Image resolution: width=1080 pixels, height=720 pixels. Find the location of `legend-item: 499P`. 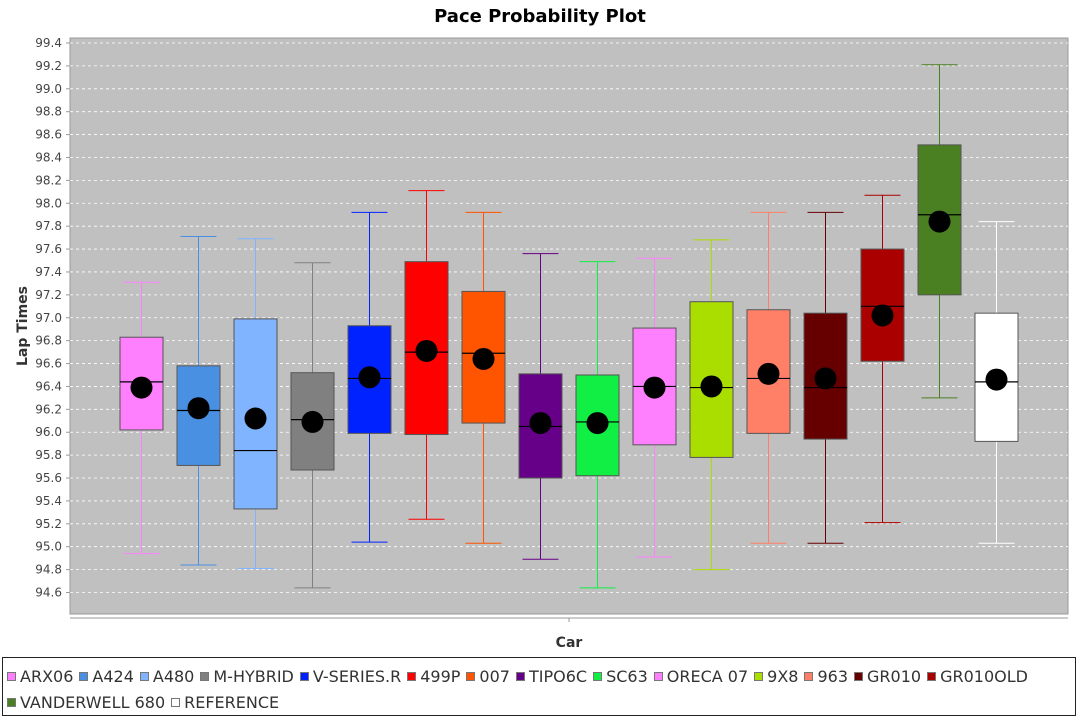

legend-item: 499P is located at coordinates (433, 676).